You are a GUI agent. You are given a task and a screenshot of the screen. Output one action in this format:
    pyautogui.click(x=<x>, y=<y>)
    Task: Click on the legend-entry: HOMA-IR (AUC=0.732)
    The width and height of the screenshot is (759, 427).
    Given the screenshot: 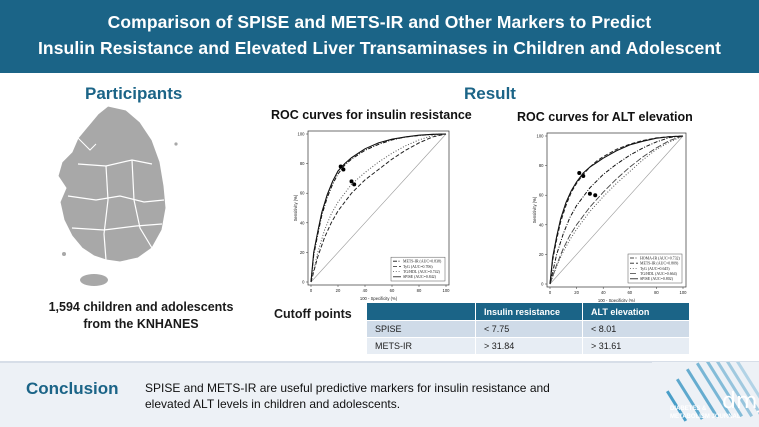 What is the action you would take?
    pyautogui.click(x=660, y=258)
    